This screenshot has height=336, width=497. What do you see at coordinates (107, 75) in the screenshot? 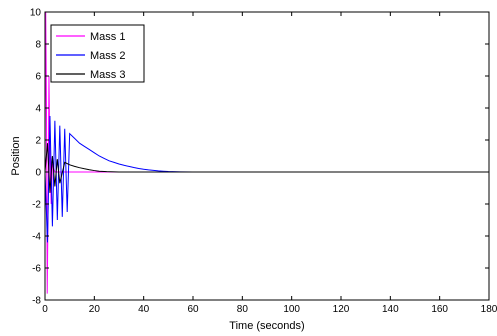
I see `legend-label-mass-3: Mass 3` at bounding box center [107, 75].